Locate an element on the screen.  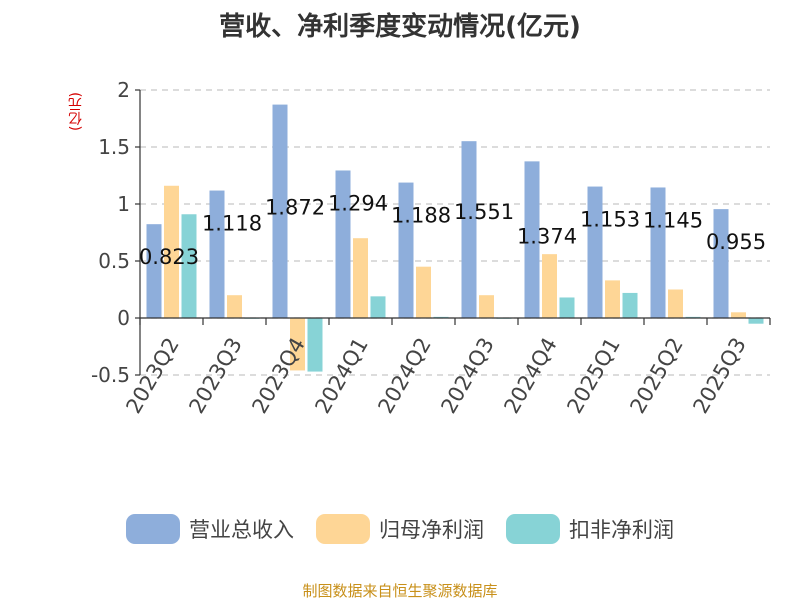
data-label: 1.551 is located at coordinates (484, 212).